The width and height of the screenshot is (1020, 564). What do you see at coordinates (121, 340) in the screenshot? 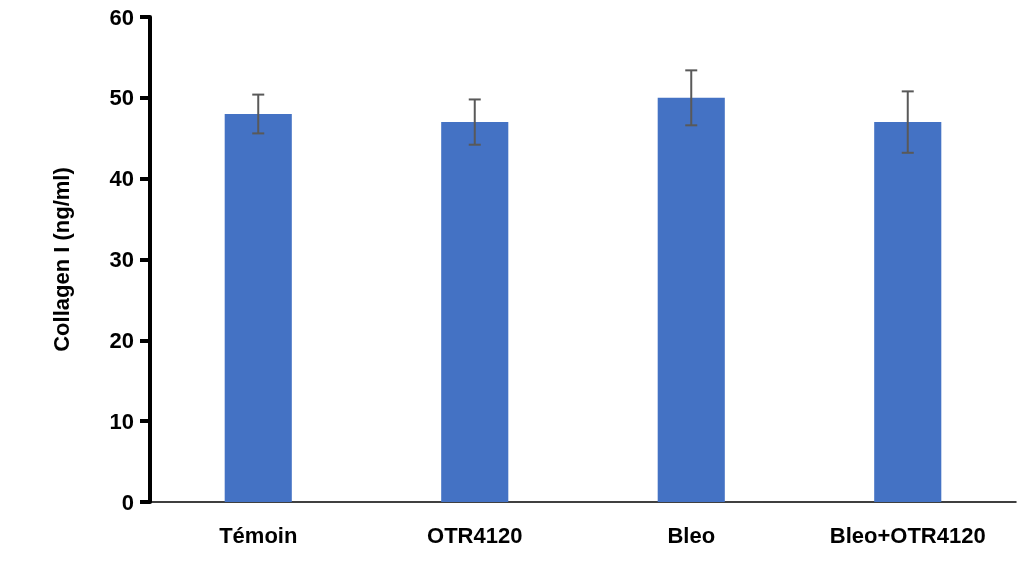
I see `y-tick-label: 20` at bounding box center [121, 340].